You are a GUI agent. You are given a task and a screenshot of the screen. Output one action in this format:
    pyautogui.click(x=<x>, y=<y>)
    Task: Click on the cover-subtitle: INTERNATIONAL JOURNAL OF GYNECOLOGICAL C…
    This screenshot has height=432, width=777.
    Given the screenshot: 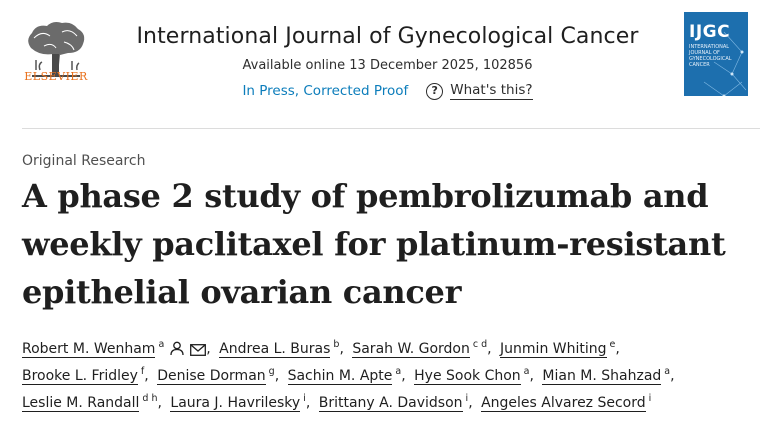 What is the action you would take?
    pyautogui.click(x=710, y=56)
    